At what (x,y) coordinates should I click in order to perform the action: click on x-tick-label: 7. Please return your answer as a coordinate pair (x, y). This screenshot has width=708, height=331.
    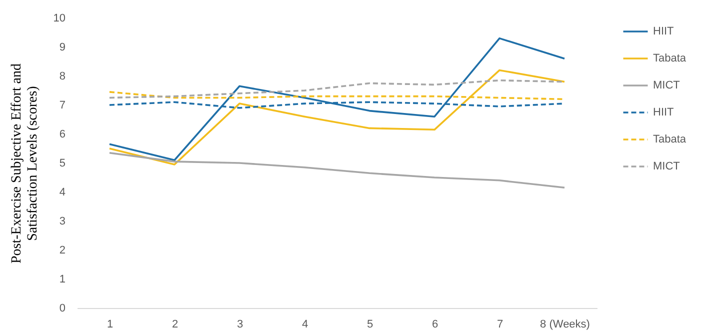
    Looking at the image, I should click on (500, 324).